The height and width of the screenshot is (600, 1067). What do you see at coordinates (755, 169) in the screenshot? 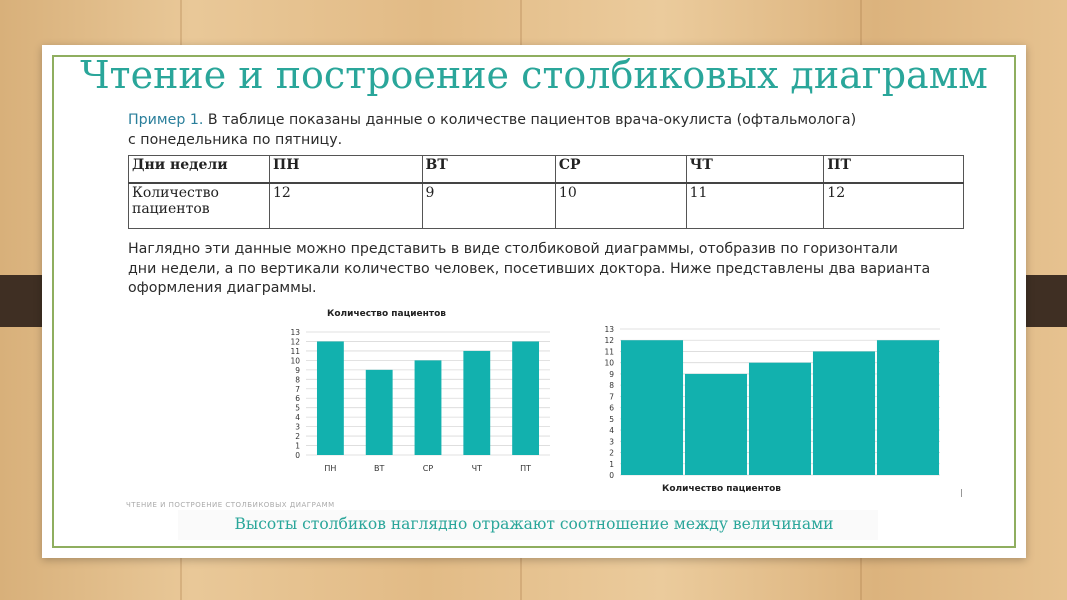
I see `table-day-cell: ЧТ` at bounding box center [755, 169].